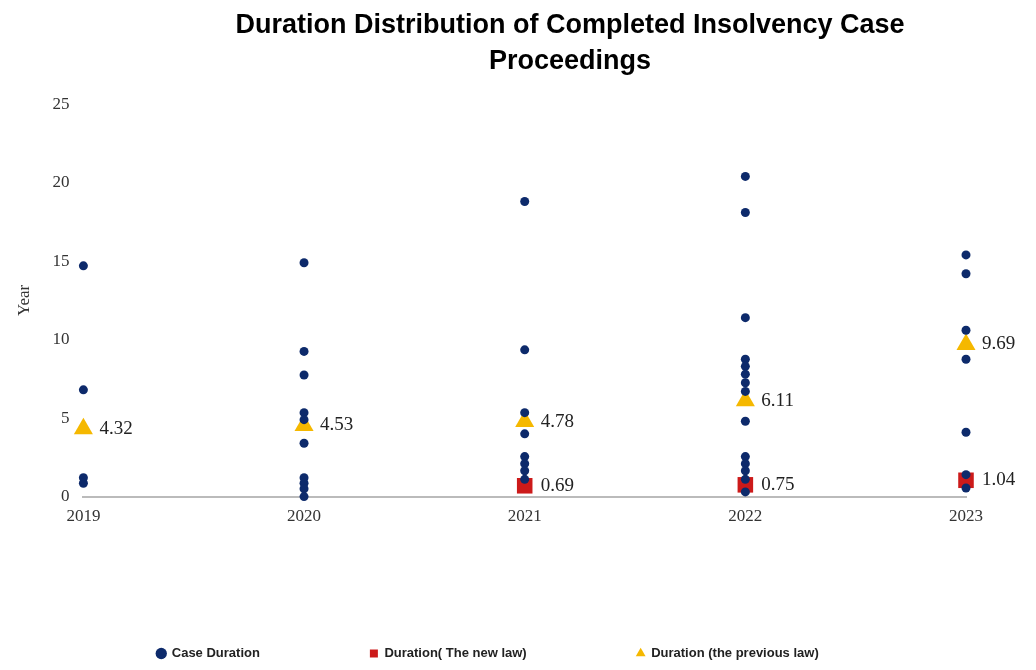  Describe the element at coordinates (61, 339) in the screenshot. I see `y-tick-label: 10` at that location.